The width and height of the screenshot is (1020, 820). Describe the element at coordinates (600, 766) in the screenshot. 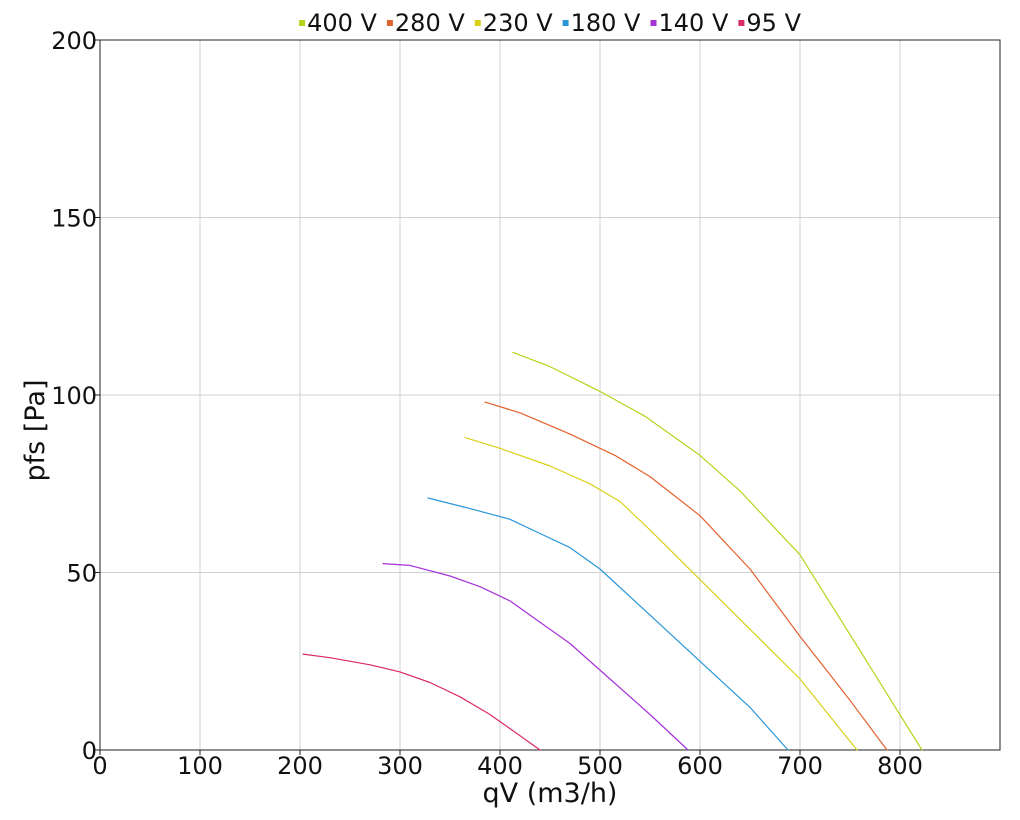

I see `x-tick-label: 500` at that location.